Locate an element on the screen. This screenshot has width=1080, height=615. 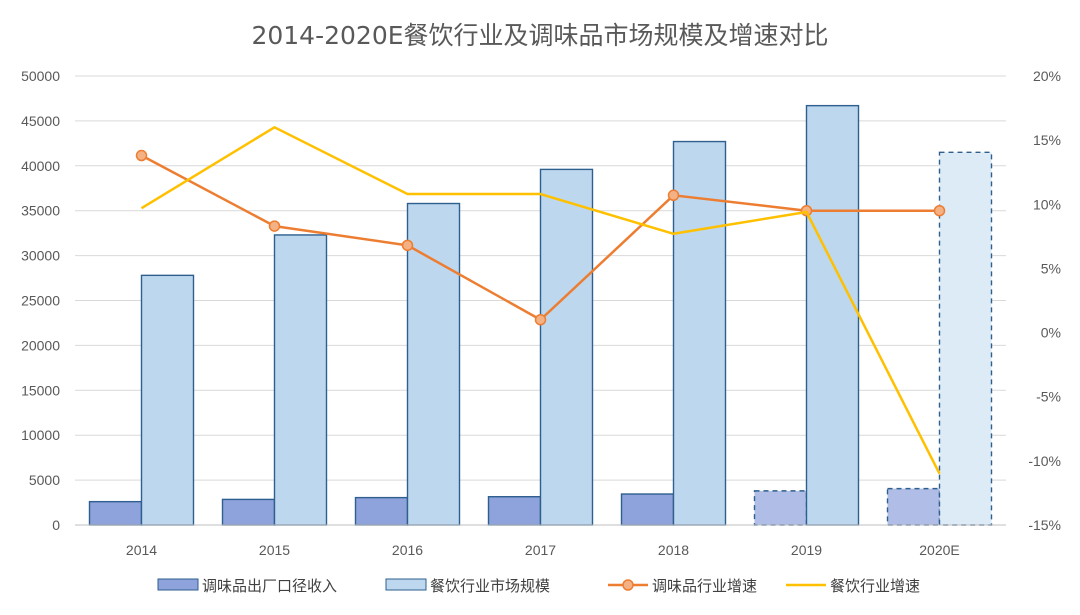
x-tick-label: 2015 is located at coordinates (274, 550).